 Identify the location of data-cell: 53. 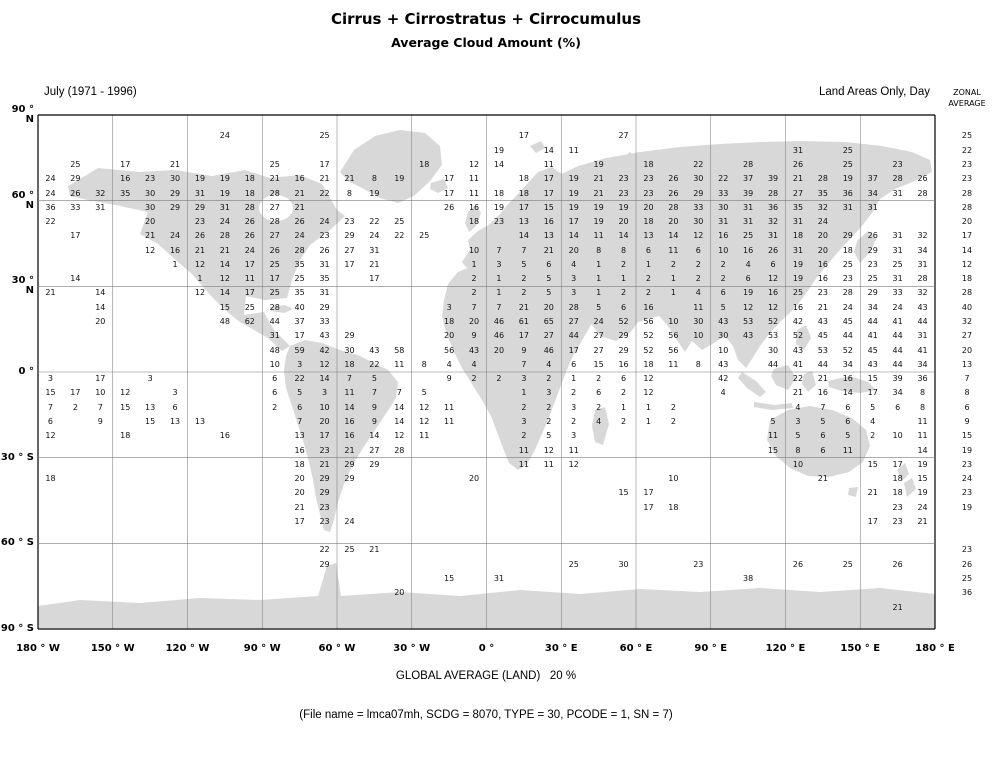
(822, 350).